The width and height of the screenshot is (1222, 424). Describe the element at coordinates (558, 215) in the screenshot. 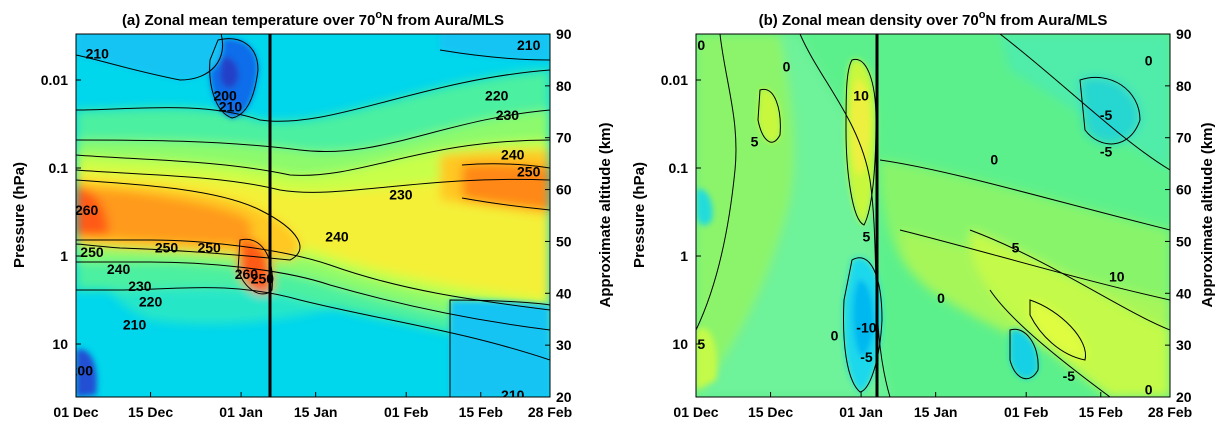

I see `panel-a-y2-ticks: 90 80 70 60 50 40 30 20` at that location.